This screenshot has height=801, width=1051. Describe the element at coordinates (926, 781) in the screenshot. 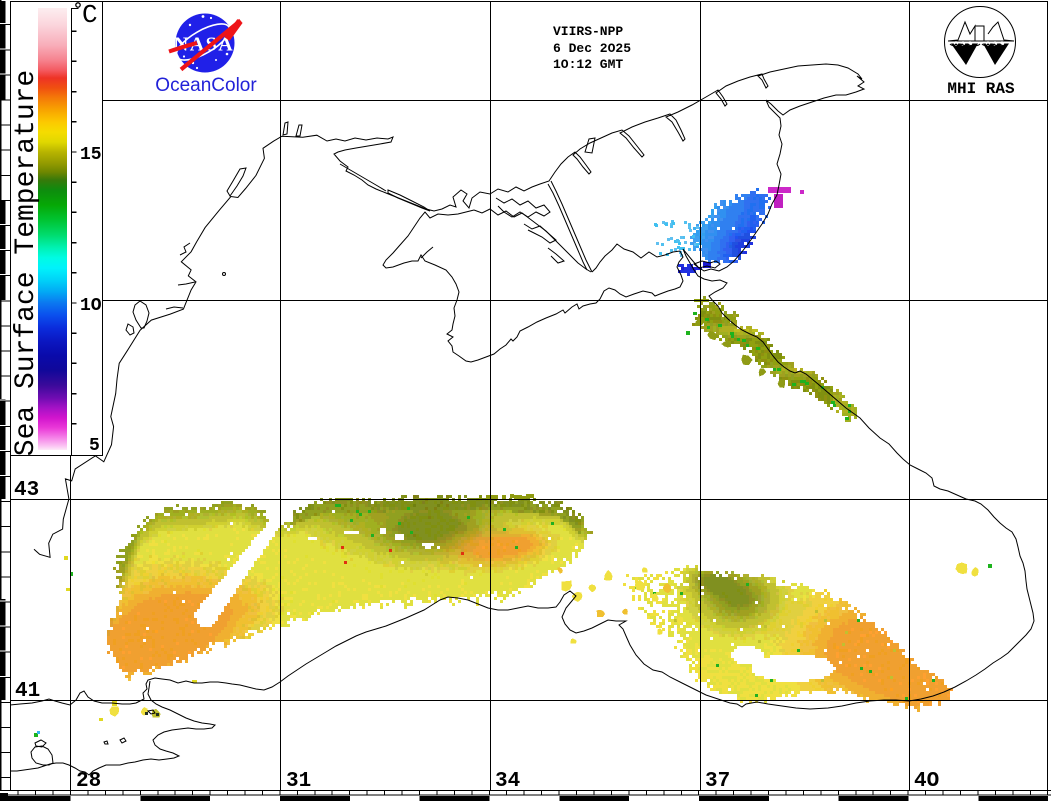

I see `svg-text: 4O` at that location.